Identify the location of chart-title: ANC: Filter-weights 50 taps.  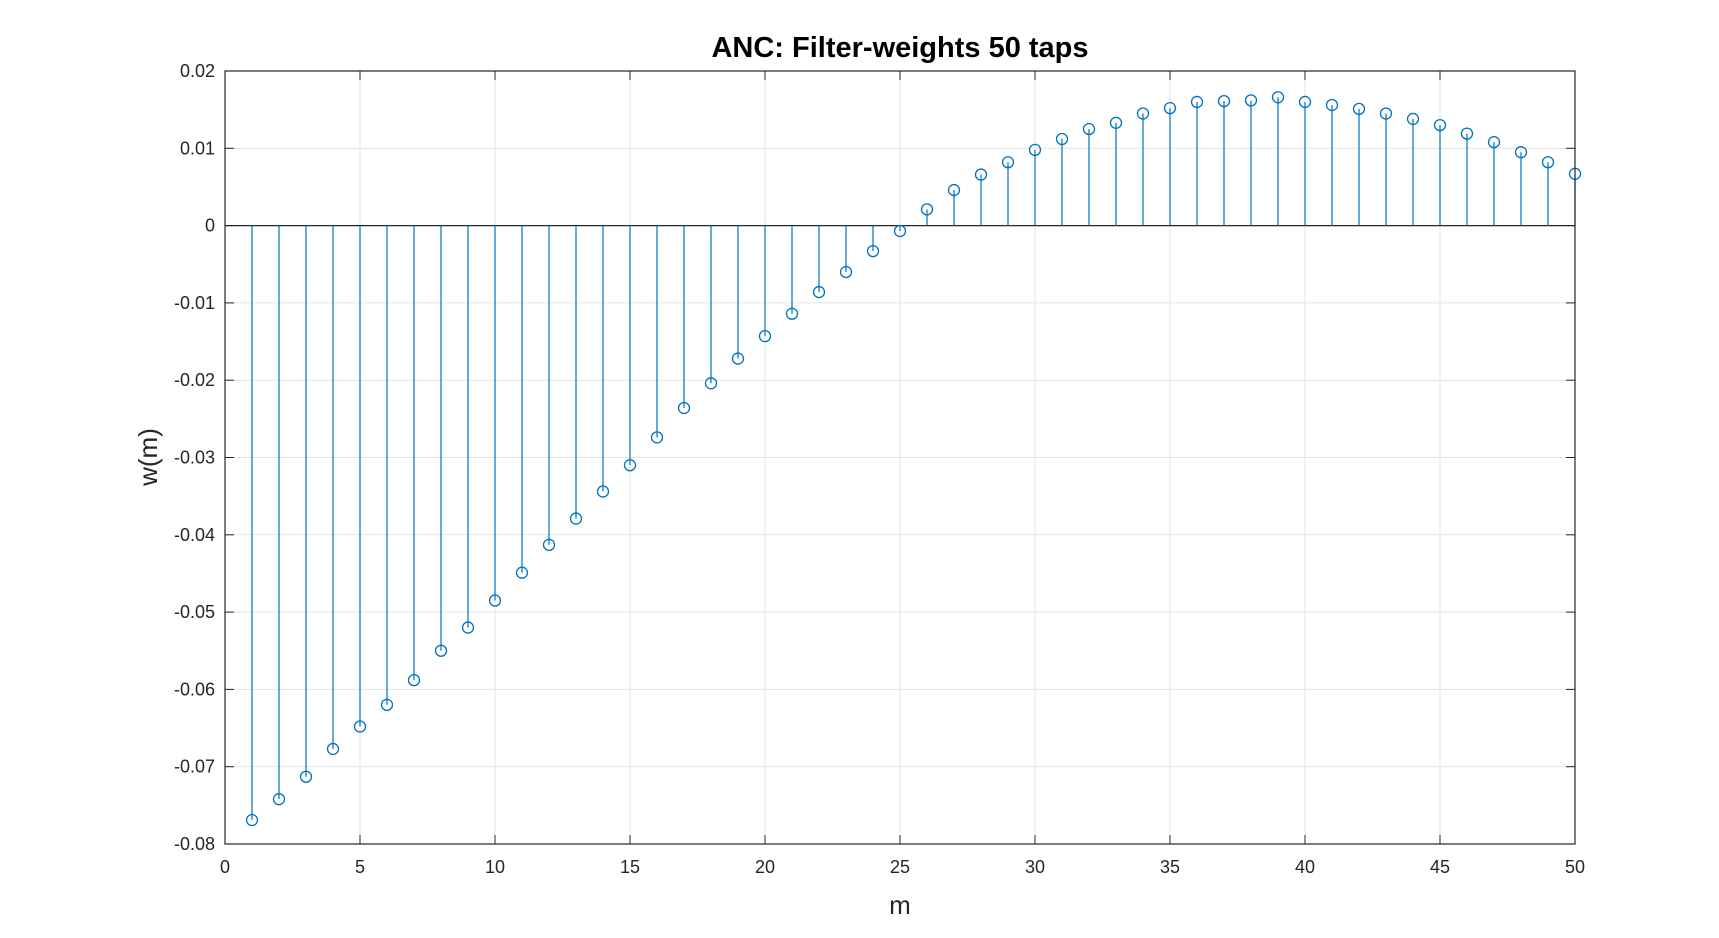
(899, 48).